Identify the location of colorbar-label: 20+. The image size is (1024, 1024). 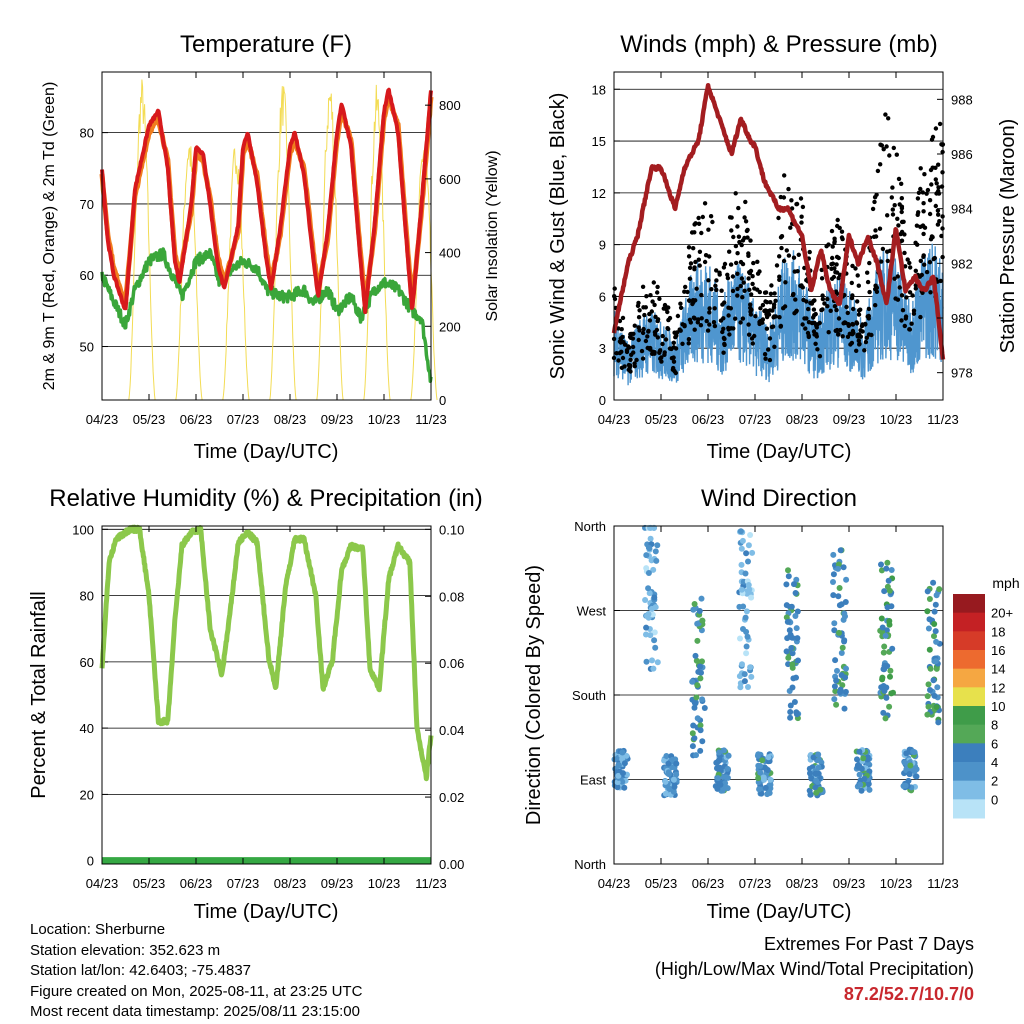
(1002, 613).